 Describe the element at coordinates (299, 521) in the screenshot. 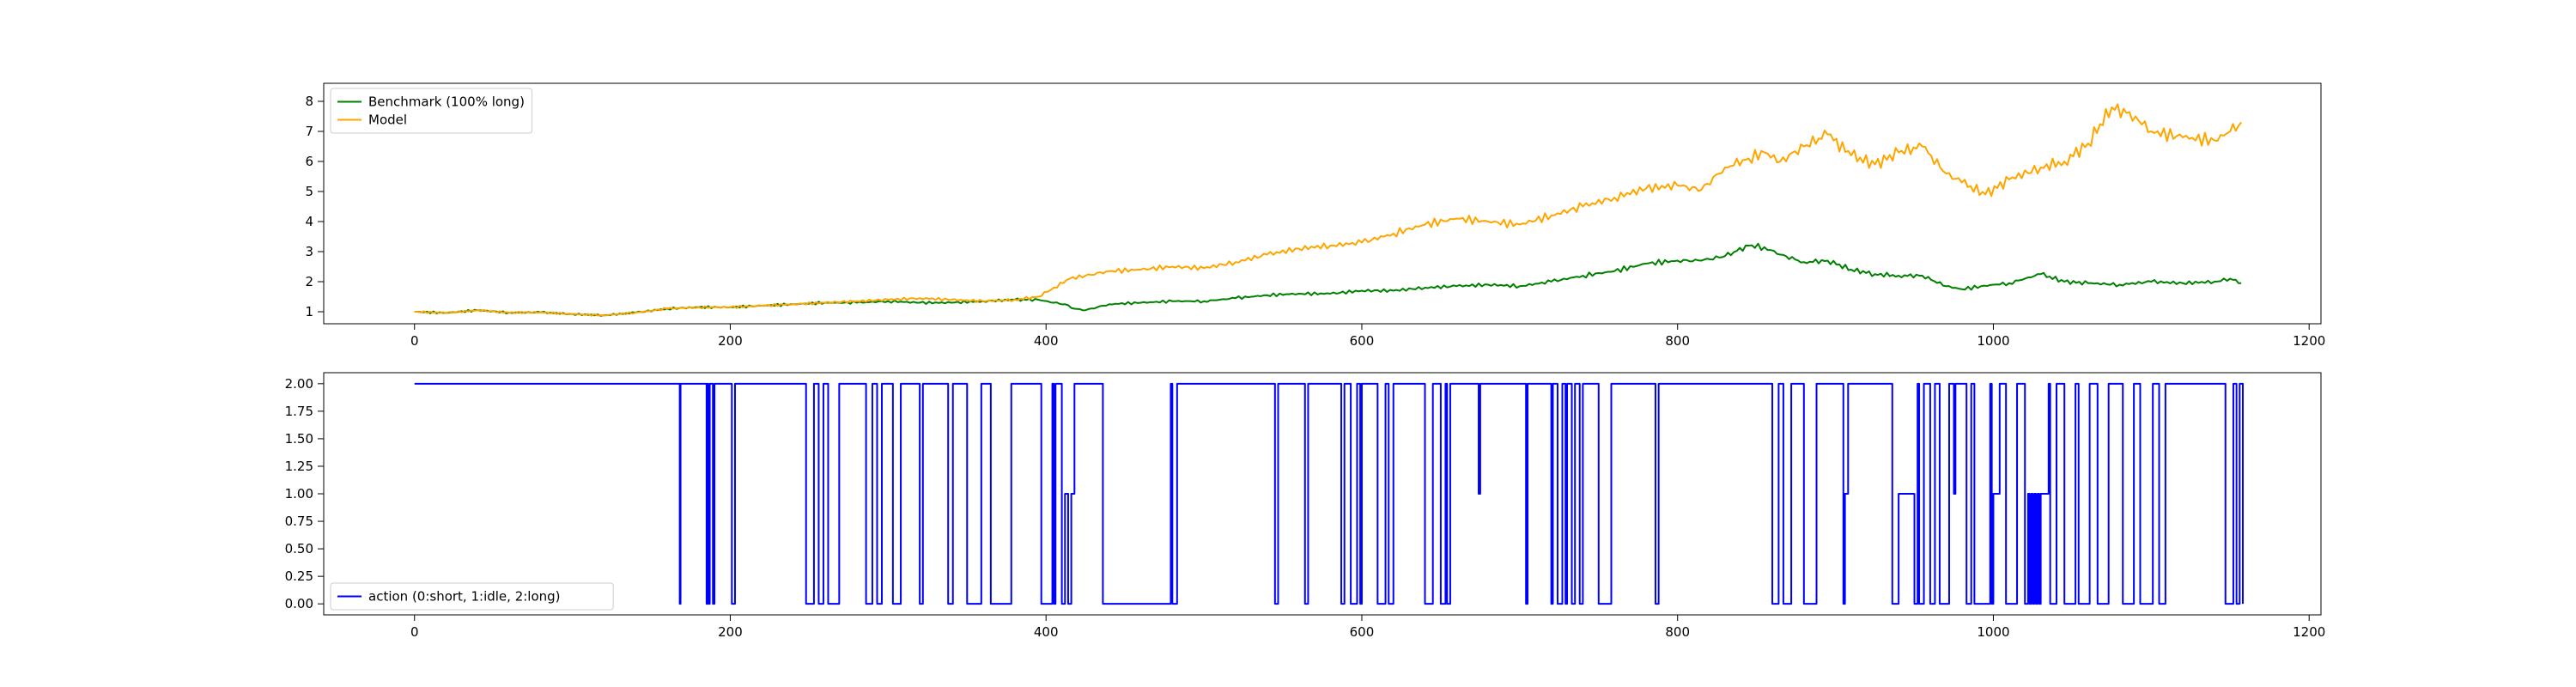

I see `y-tick-label: 0.75` at that location.